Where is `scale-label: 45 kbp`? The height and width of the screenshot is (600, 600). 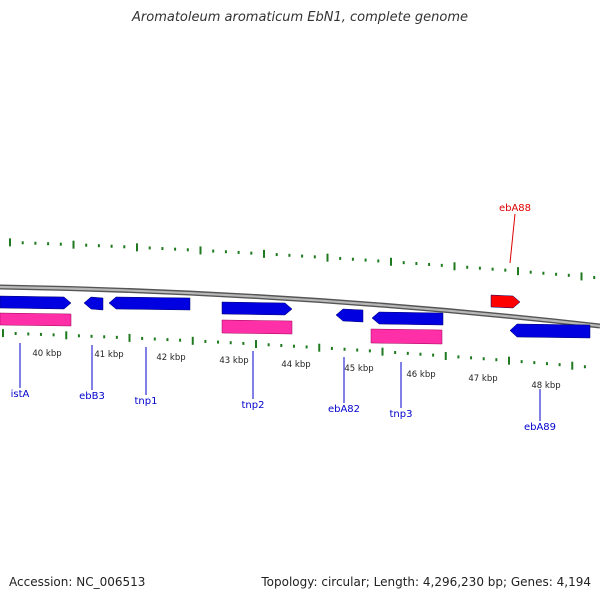
scale-label: 45 kbp is located at coordinates (358, 369).